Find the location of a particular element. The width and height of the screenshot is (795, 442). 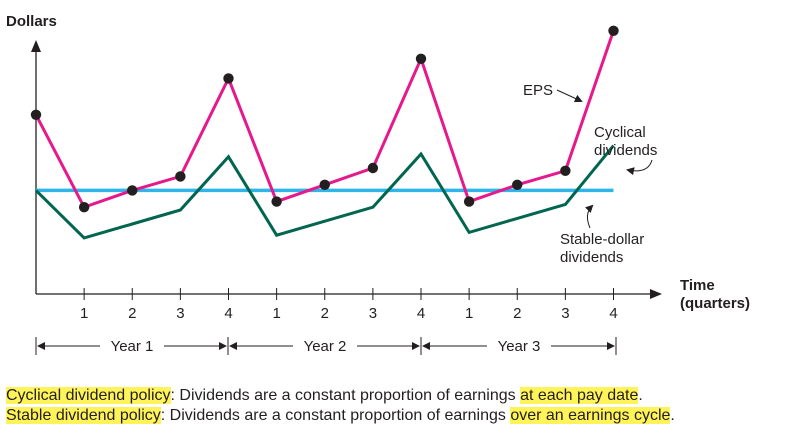

stable-annotation-line1: Stable-dollar is located at coordinates (602, 239).